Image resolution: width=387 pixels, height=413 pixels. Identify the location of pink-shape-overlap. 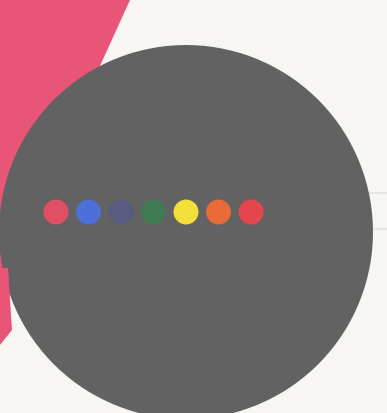
(6, 306).